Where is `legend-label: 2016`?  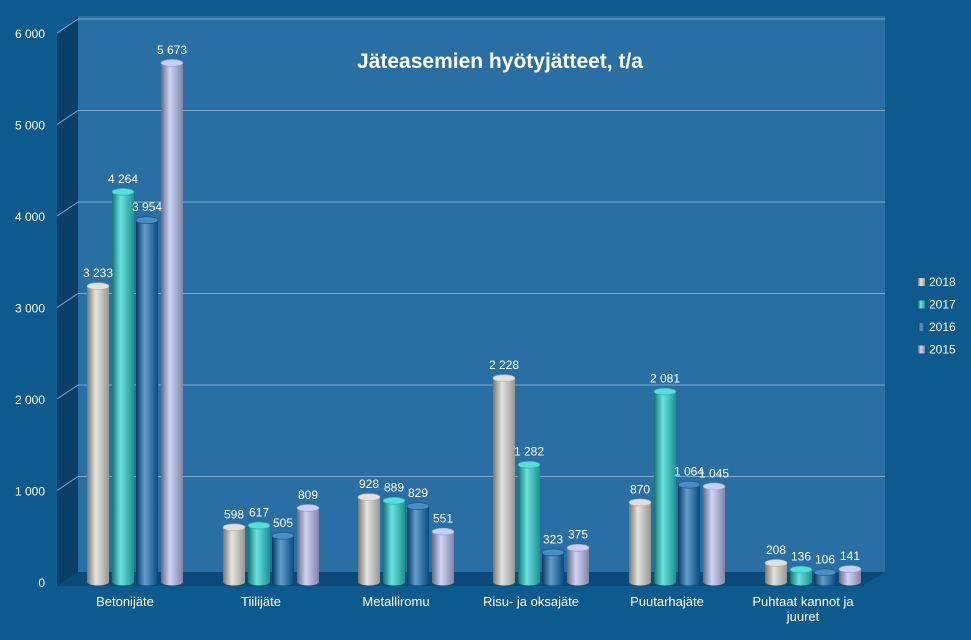
legend-label: 2016 is located at coordinates (942, 327).